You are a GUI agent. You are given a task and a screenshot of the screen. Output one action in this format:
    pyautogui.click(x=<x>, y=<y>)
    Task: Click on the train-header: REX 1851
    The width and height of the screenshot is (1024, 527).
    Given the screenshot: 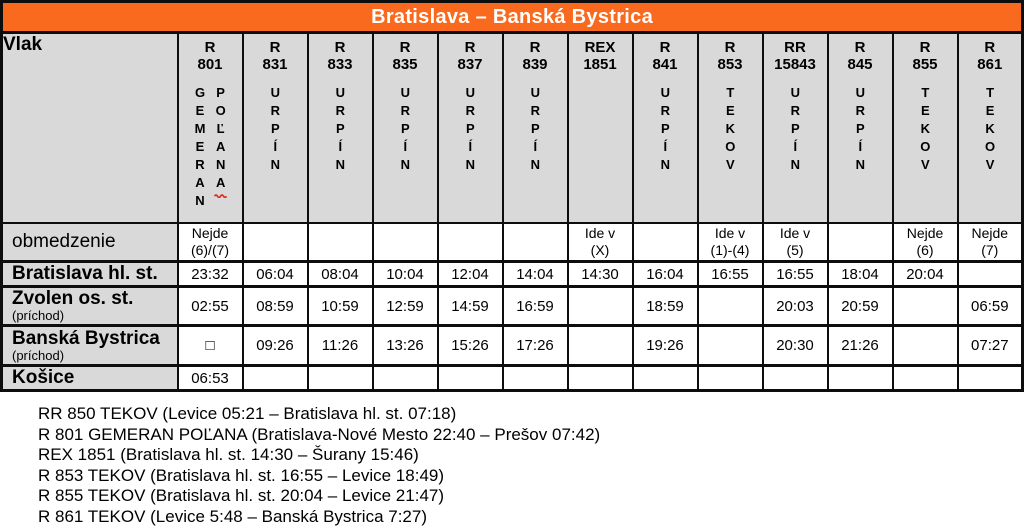 What is the action you would take?
    pyautogui.click(x=600, y=127)
    